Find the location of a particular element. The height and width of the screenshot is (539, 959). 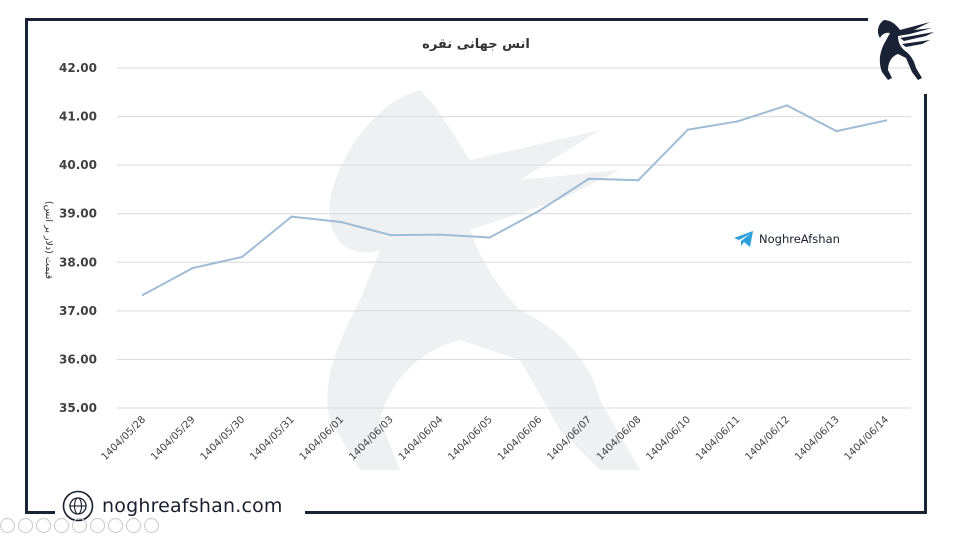

y-tick-label: 36.00 is located at coordinates (78, 359).